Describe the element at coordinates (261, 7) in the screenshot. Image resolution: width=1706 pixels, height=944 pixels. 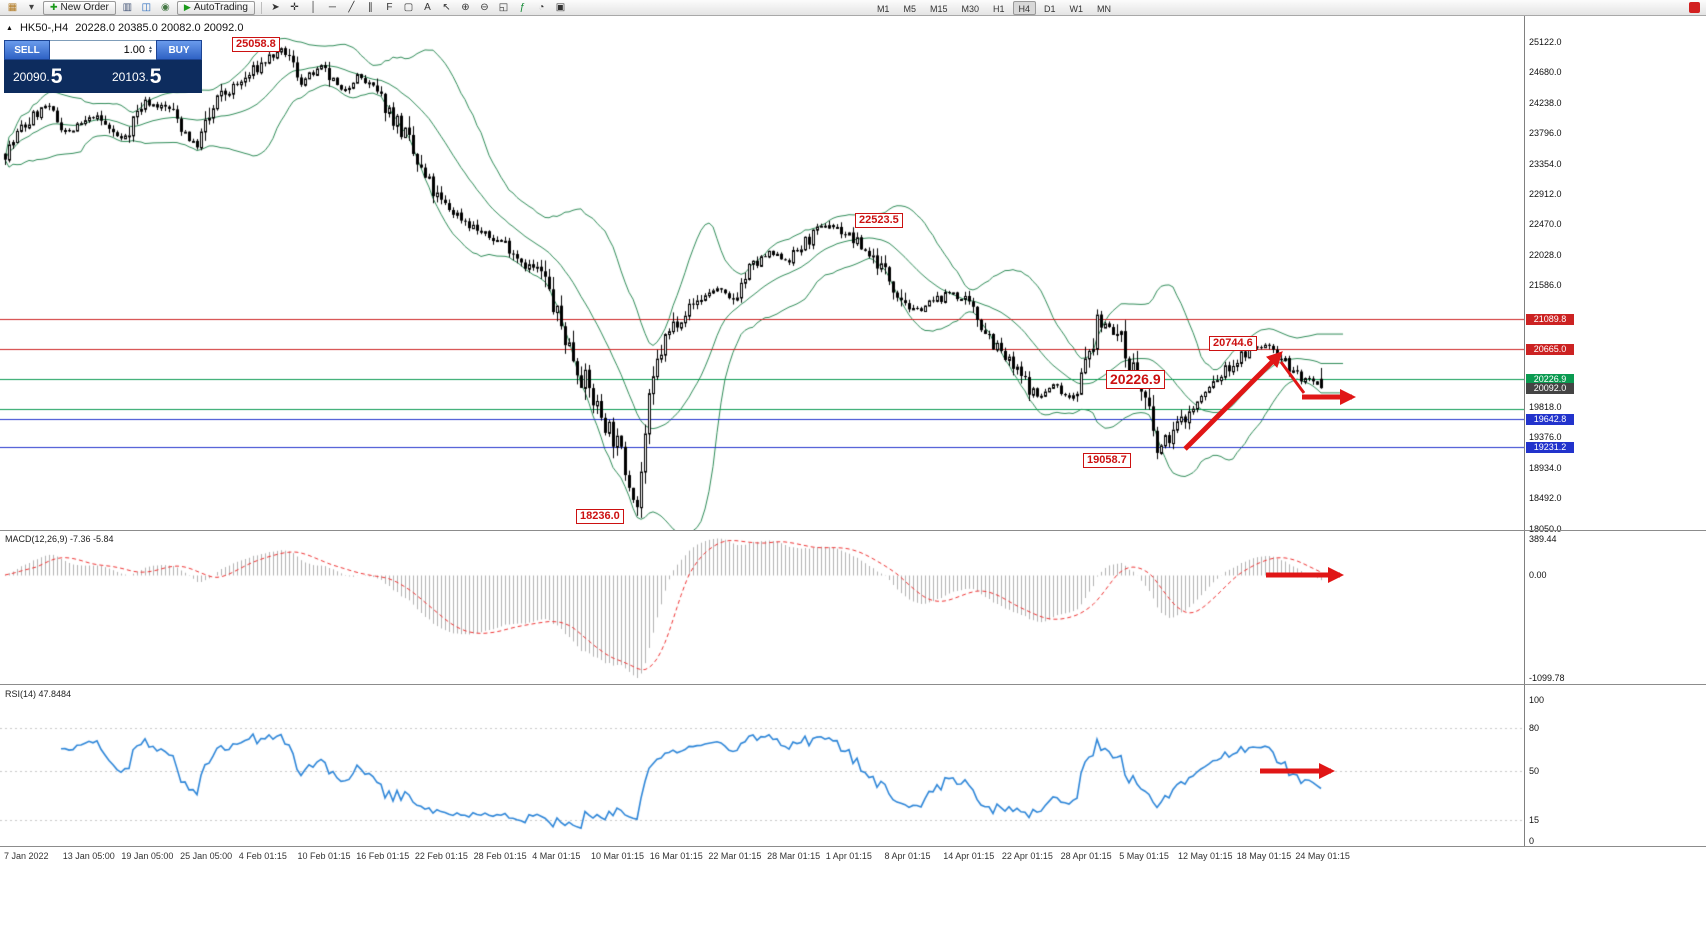
I see `toolbar-separator` at that location.